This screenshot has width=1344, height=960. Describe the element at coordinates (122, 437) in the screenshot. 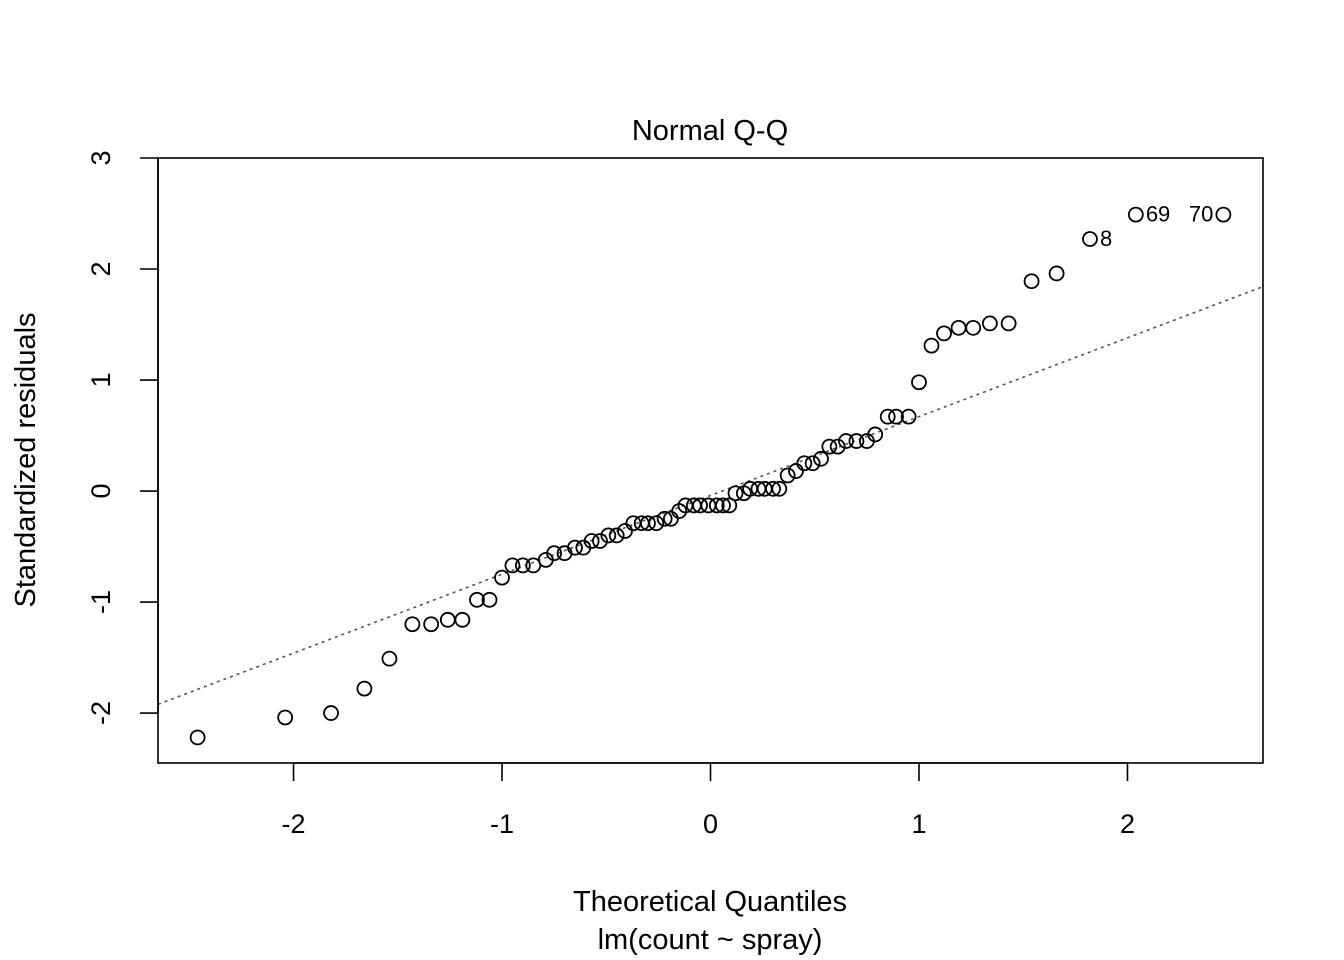

I see `y-axis: -2 -1 0 1 2 3` at that location.